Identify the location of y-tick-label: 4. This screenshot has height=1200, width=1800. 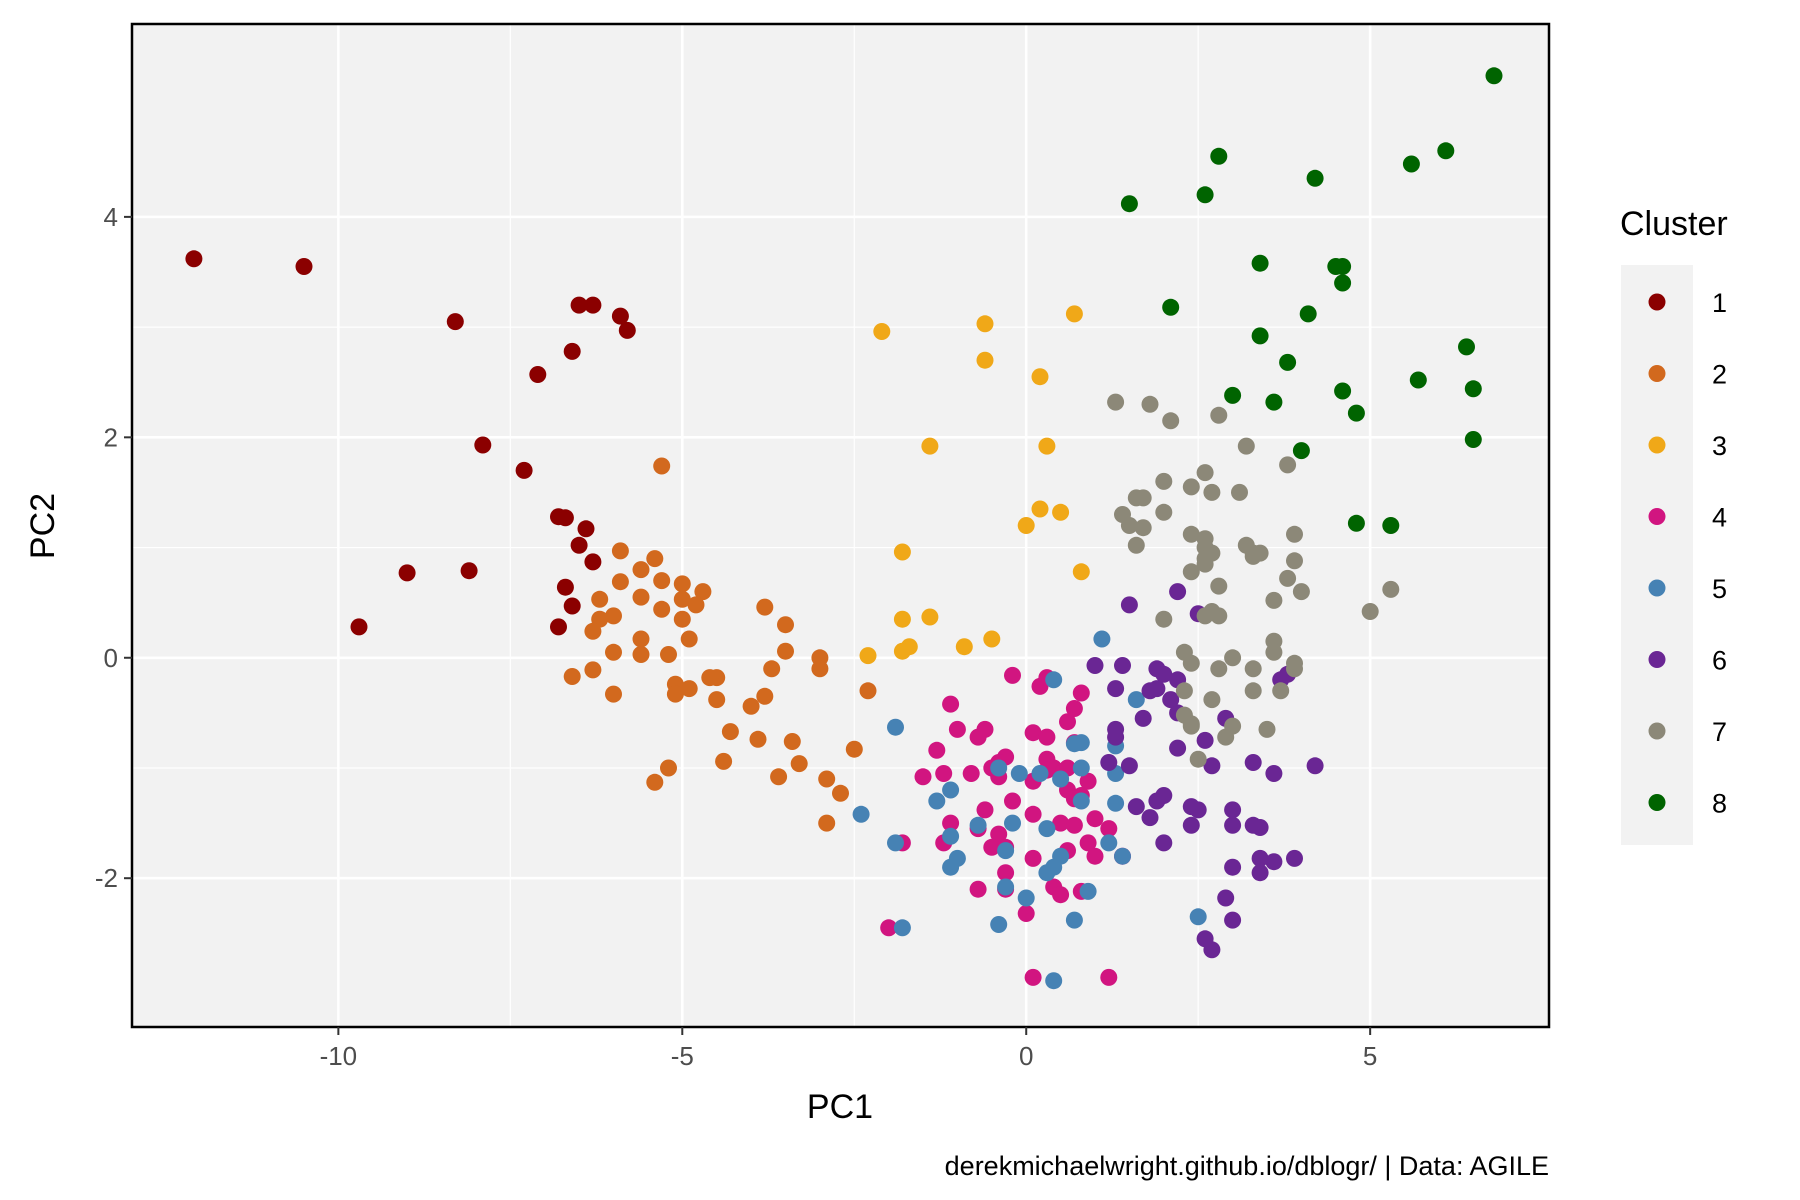
(111, 217).